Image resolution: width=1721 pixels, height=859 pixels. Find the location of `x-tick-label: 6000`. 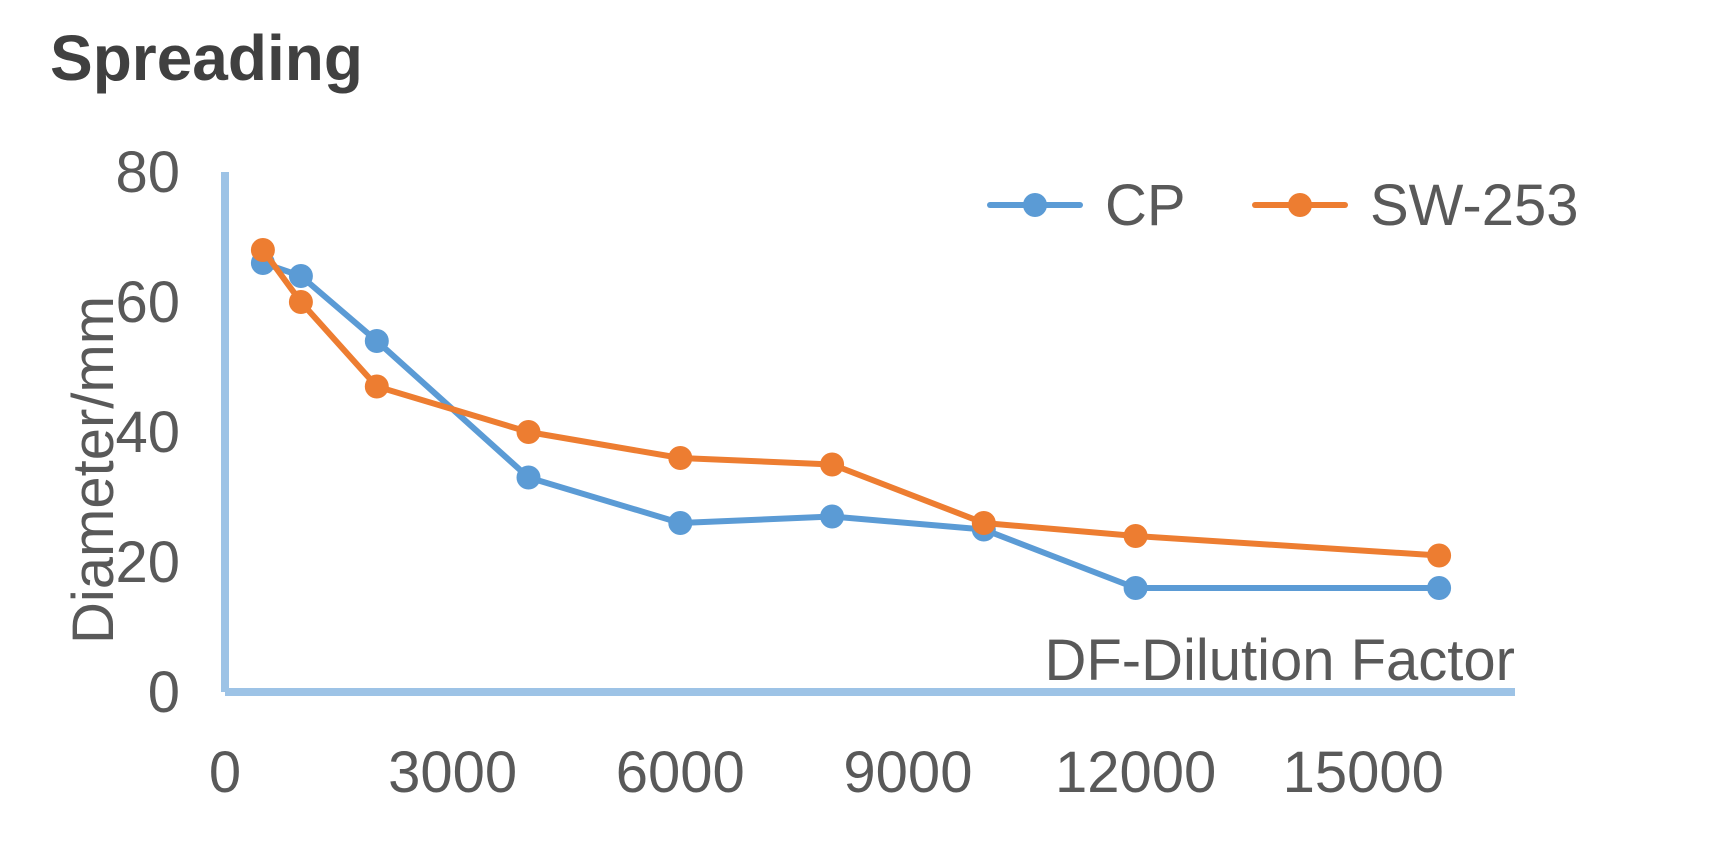

x-tick-label: 6000 is located at coordinates (680, 772).